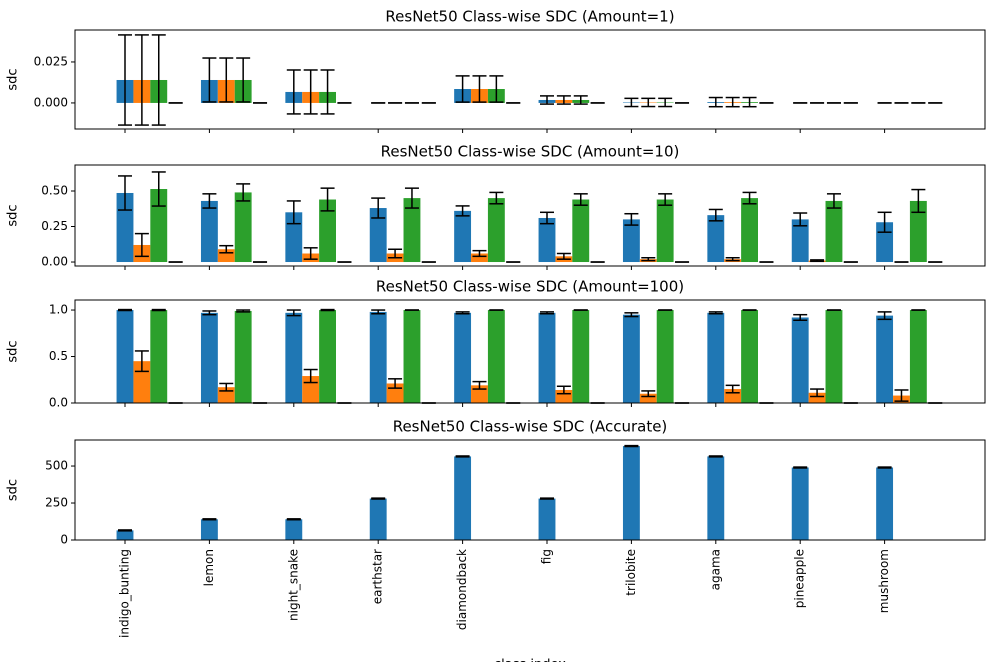  What do you see at coordinates (547, 556) in the screenshot?
I see `x-tick-label: fig` at bounding box center [547, 556].